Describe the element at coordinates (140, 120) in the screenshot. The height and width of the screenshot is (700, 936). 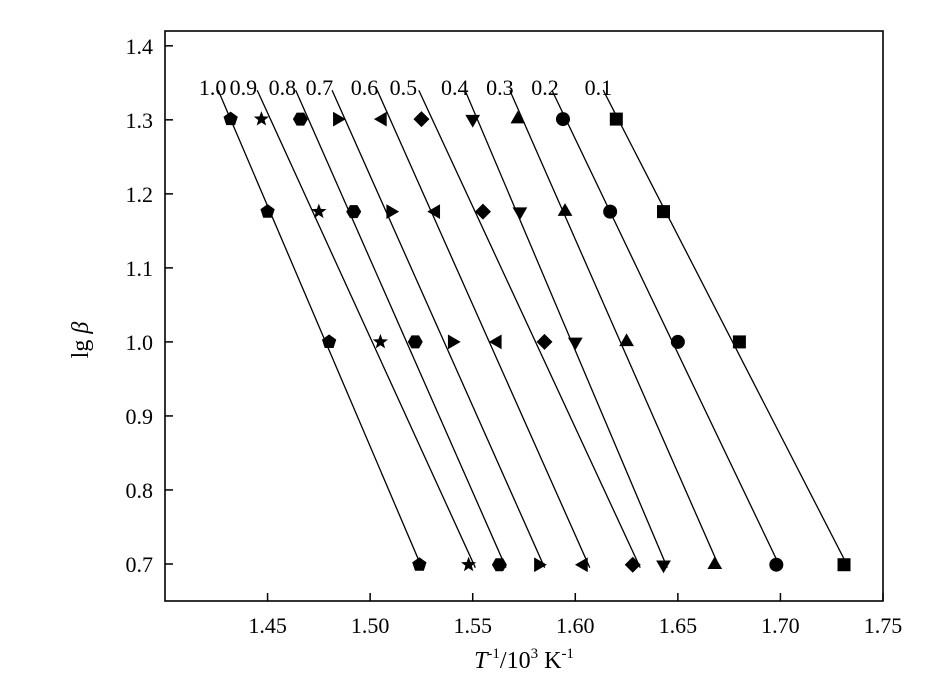
I see `y-tick-label: 1.3` at that location.